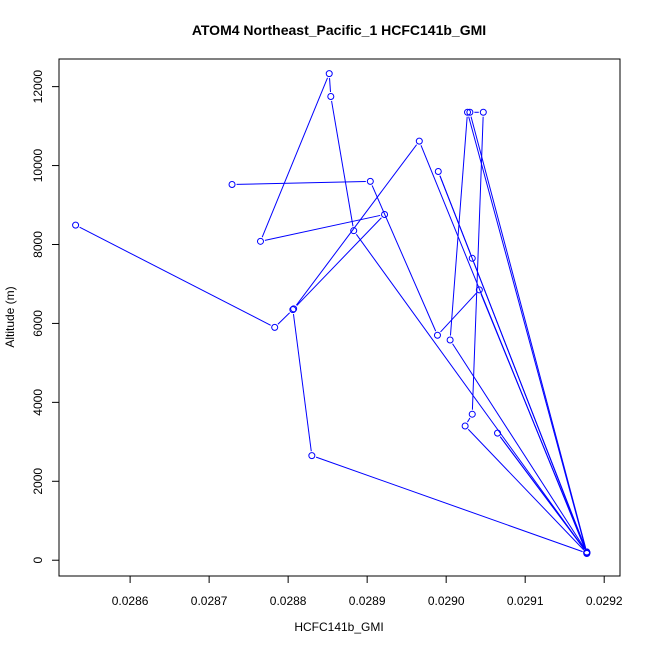 Image resolution: width=650 pixels, height=650 pixels. What do you see at coordinates (38, 244) in the screenshot?
I see `y-tick-label: 8000` at bounding box center [38, 244].